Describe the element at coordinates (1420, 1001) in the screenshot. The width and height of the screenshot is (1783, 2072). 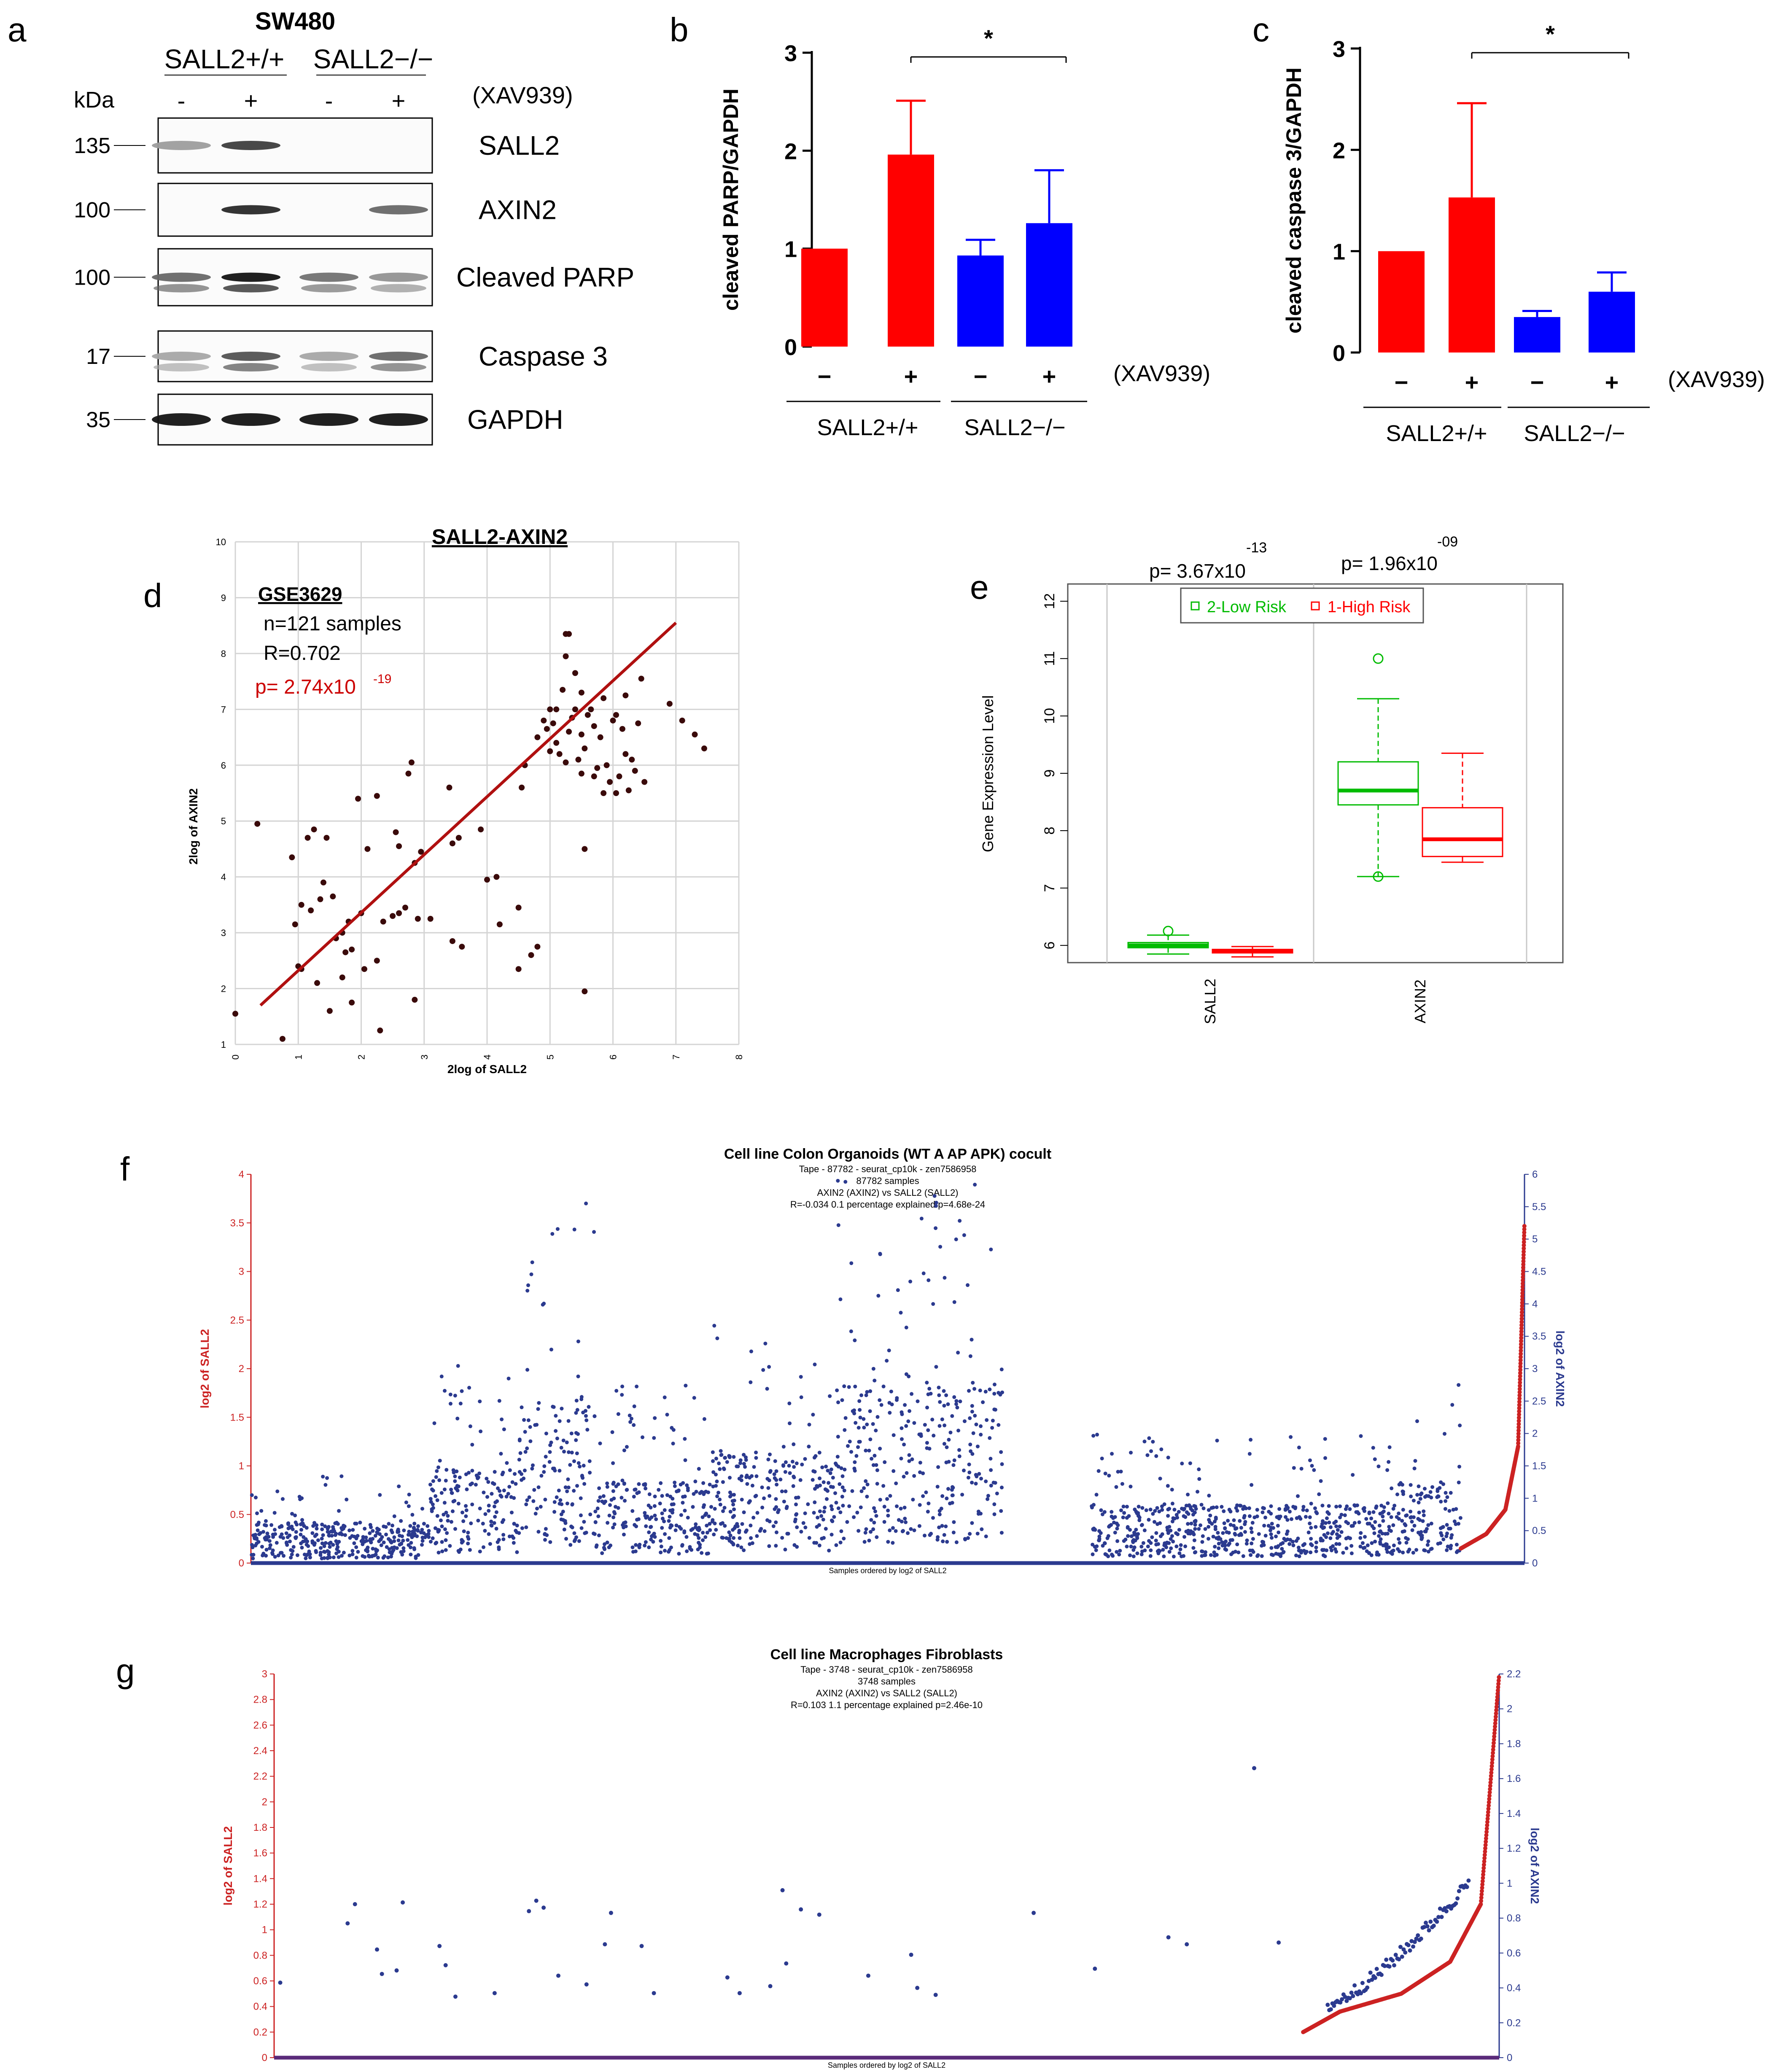
I see `category-label: AXIN2` at that location.